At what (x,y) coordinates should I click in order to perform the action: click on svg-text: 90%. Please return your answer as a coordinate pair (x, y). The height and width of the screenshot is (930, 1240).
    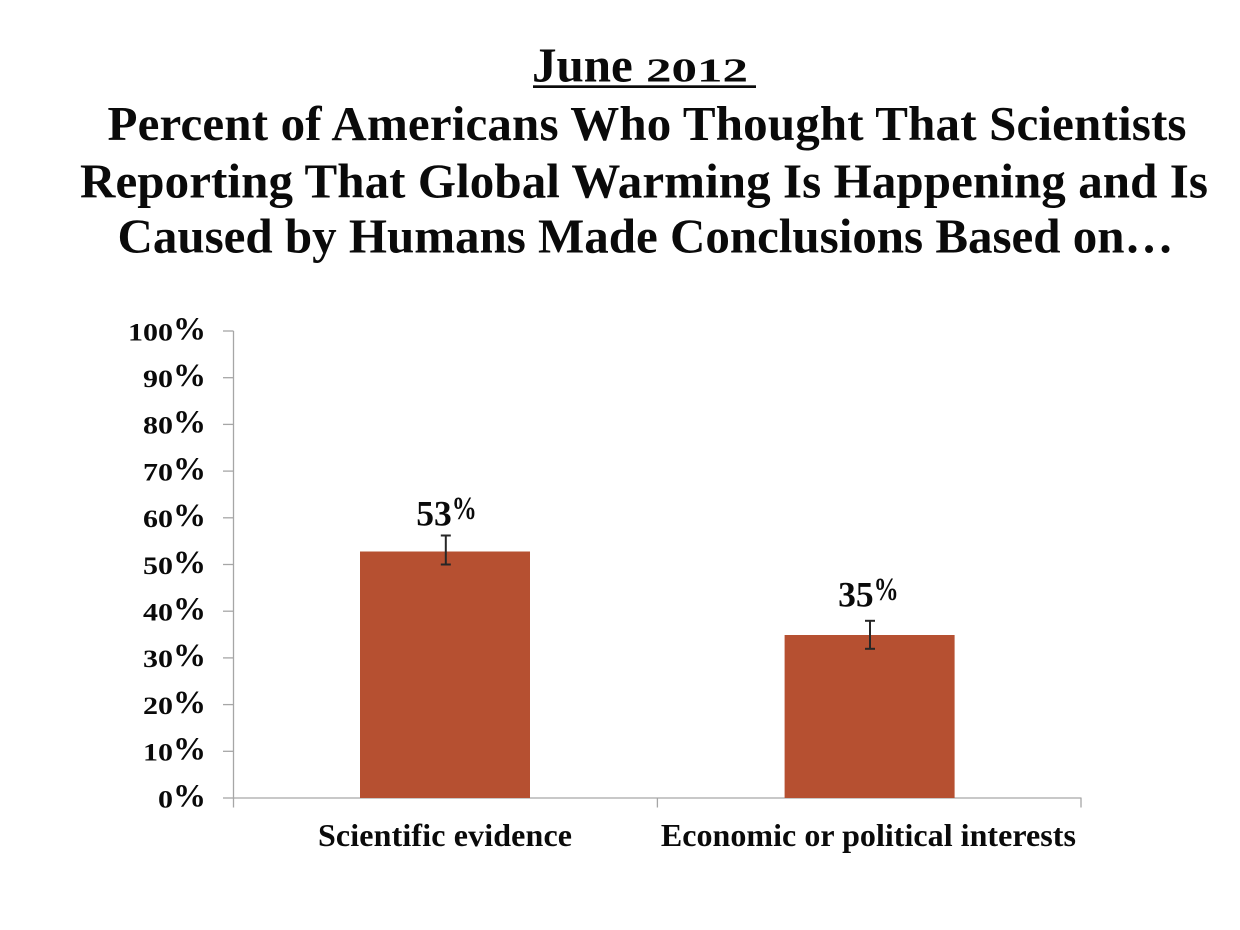
    Looking at the image, I should click on (174, 376).